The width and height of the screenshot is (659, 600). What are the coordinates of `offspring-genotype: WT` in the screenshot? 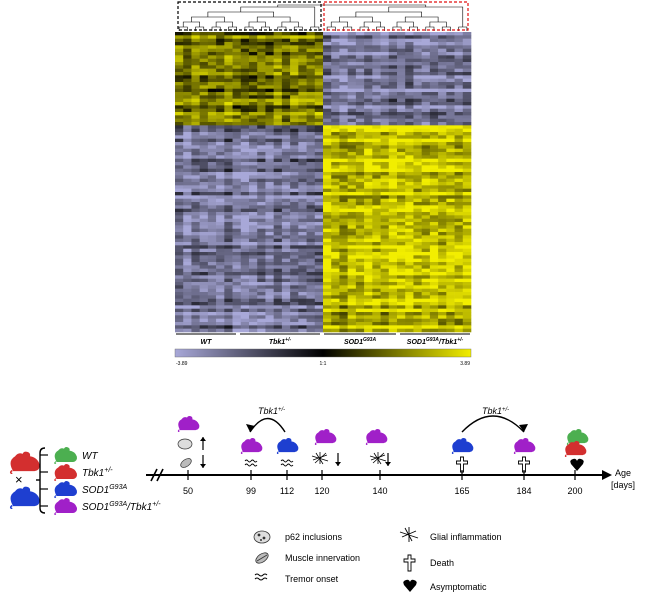 It's located at (69, 455).